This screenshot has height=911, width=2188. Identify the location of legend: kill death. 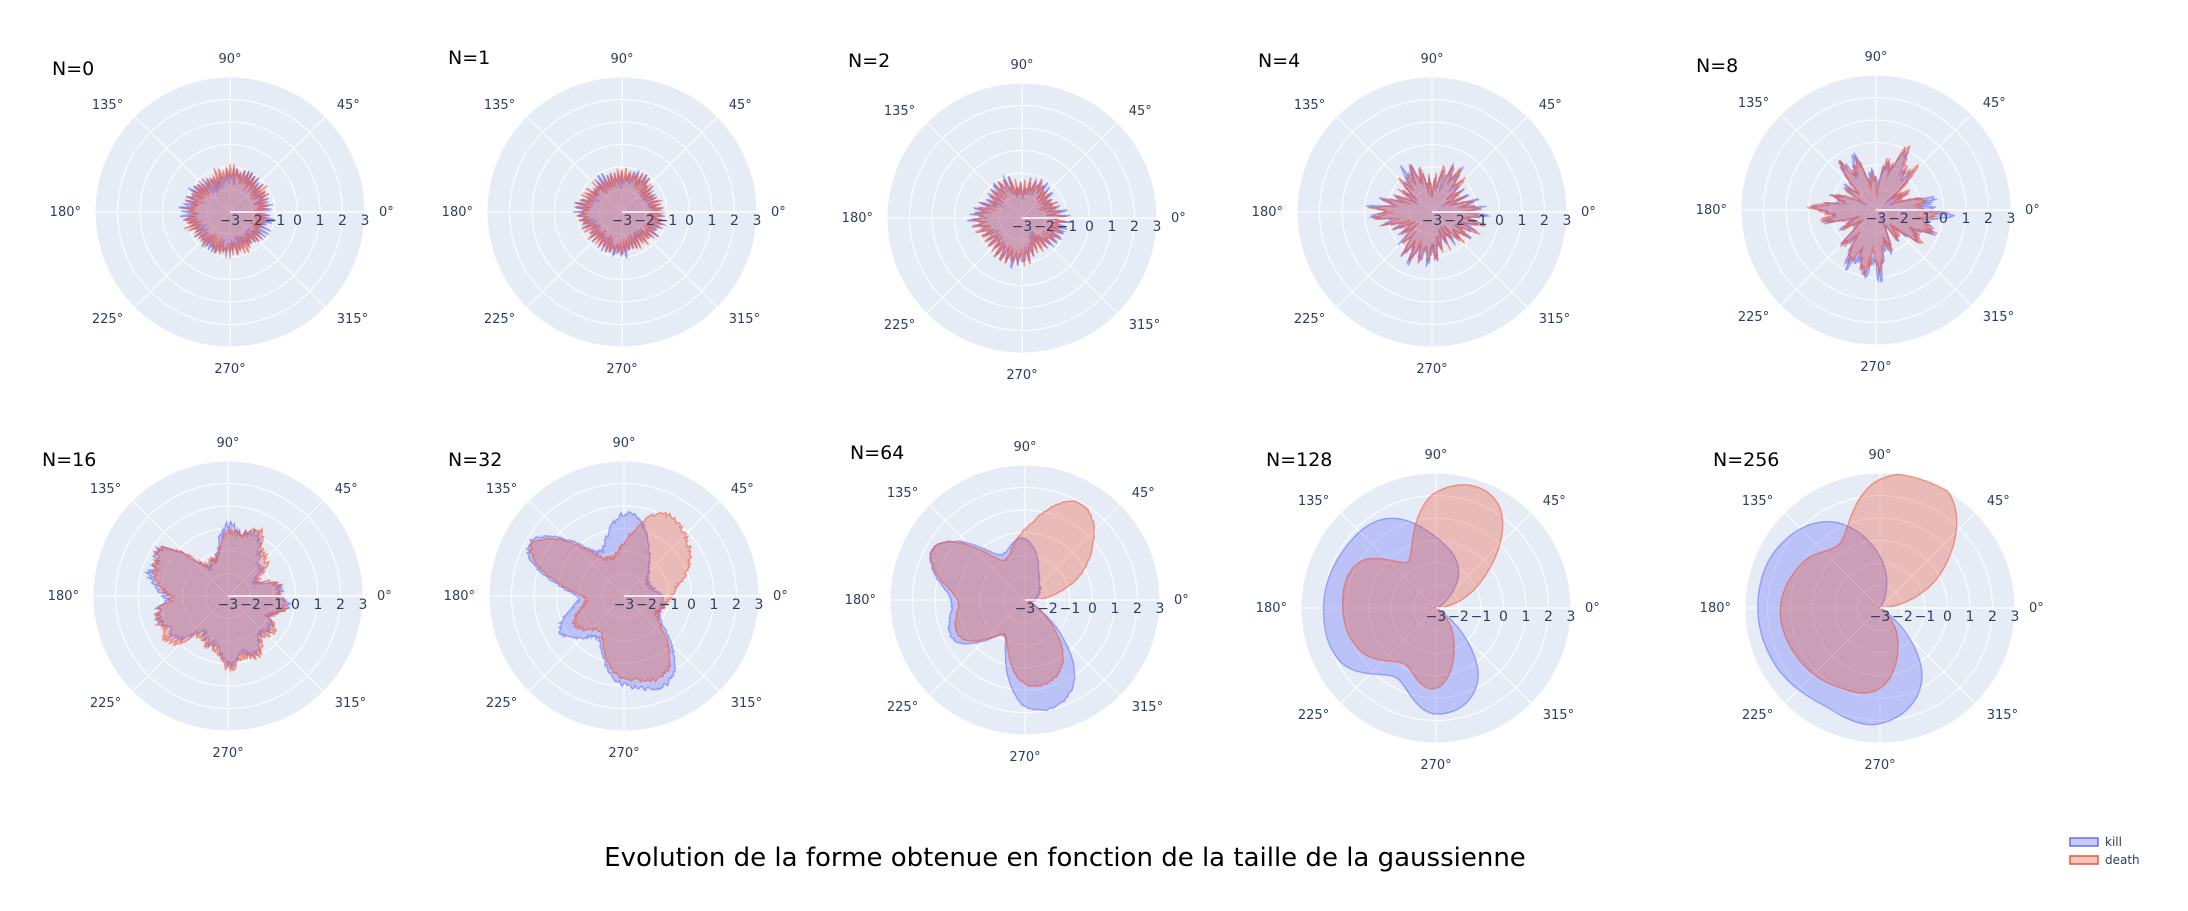
(2104, 851).